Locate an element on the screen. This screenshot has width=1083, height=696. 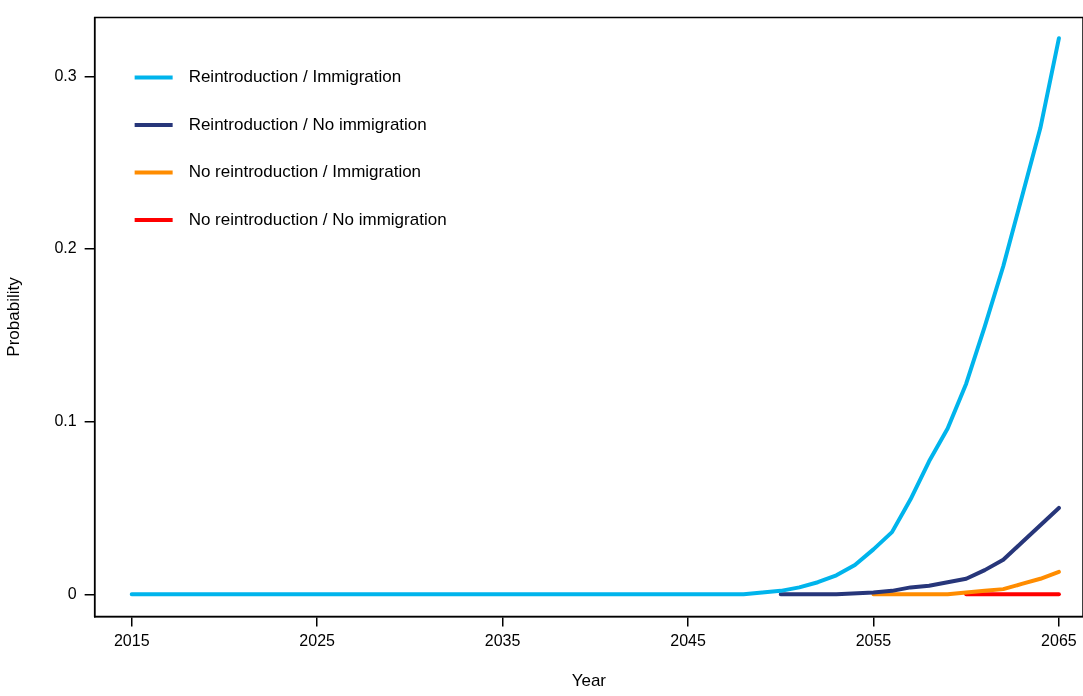
x-tick-label: 2045 is located at coordinates (688, 641).